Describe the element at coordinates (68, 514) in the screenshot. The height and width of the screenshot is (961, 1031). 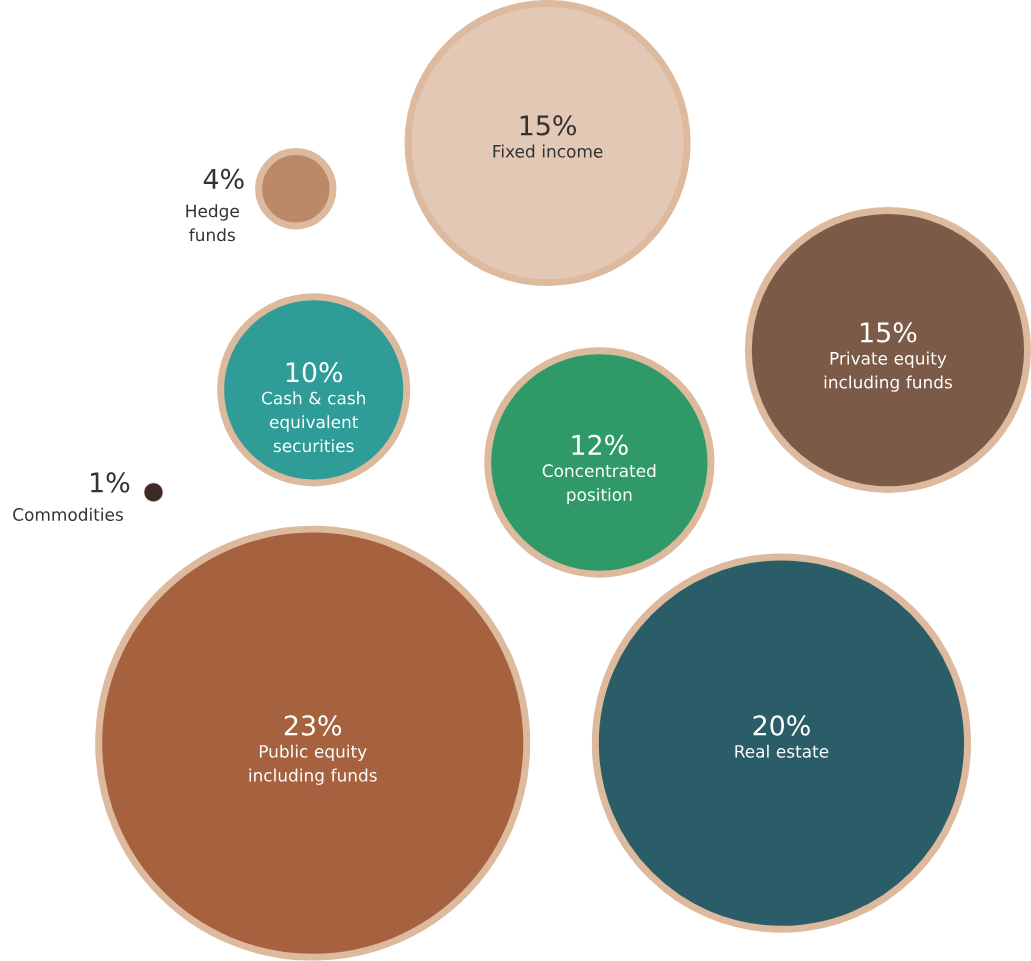
I see `category-label: Commodities` at that location.